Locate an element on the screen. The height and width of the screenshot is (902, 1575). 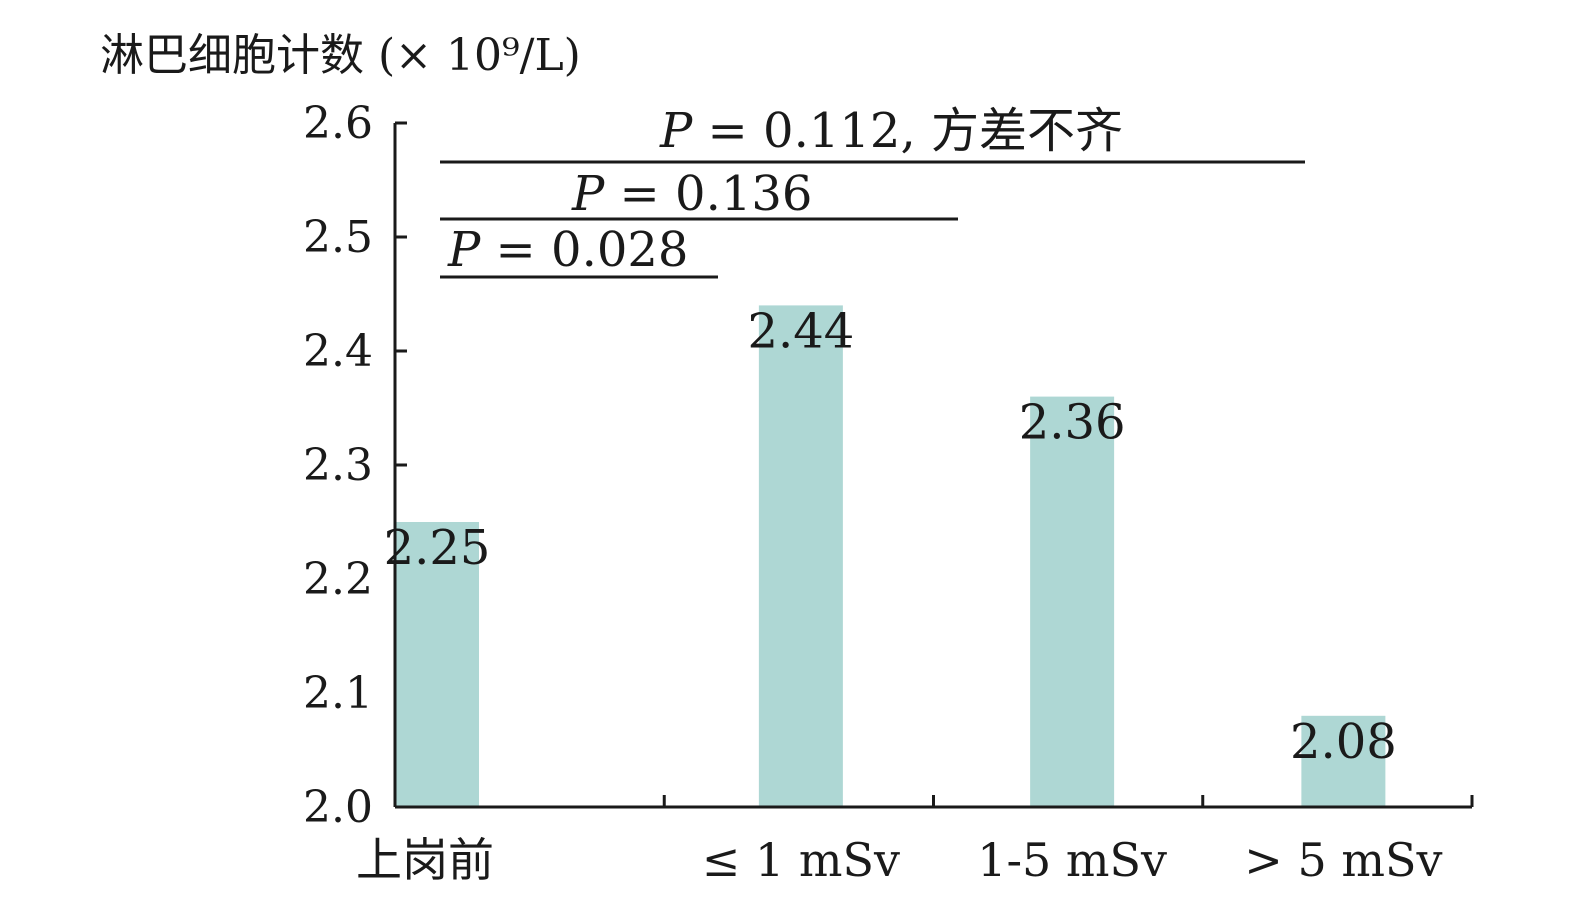
x-category-label: 上岗前 is located at coordinates (425, 860).